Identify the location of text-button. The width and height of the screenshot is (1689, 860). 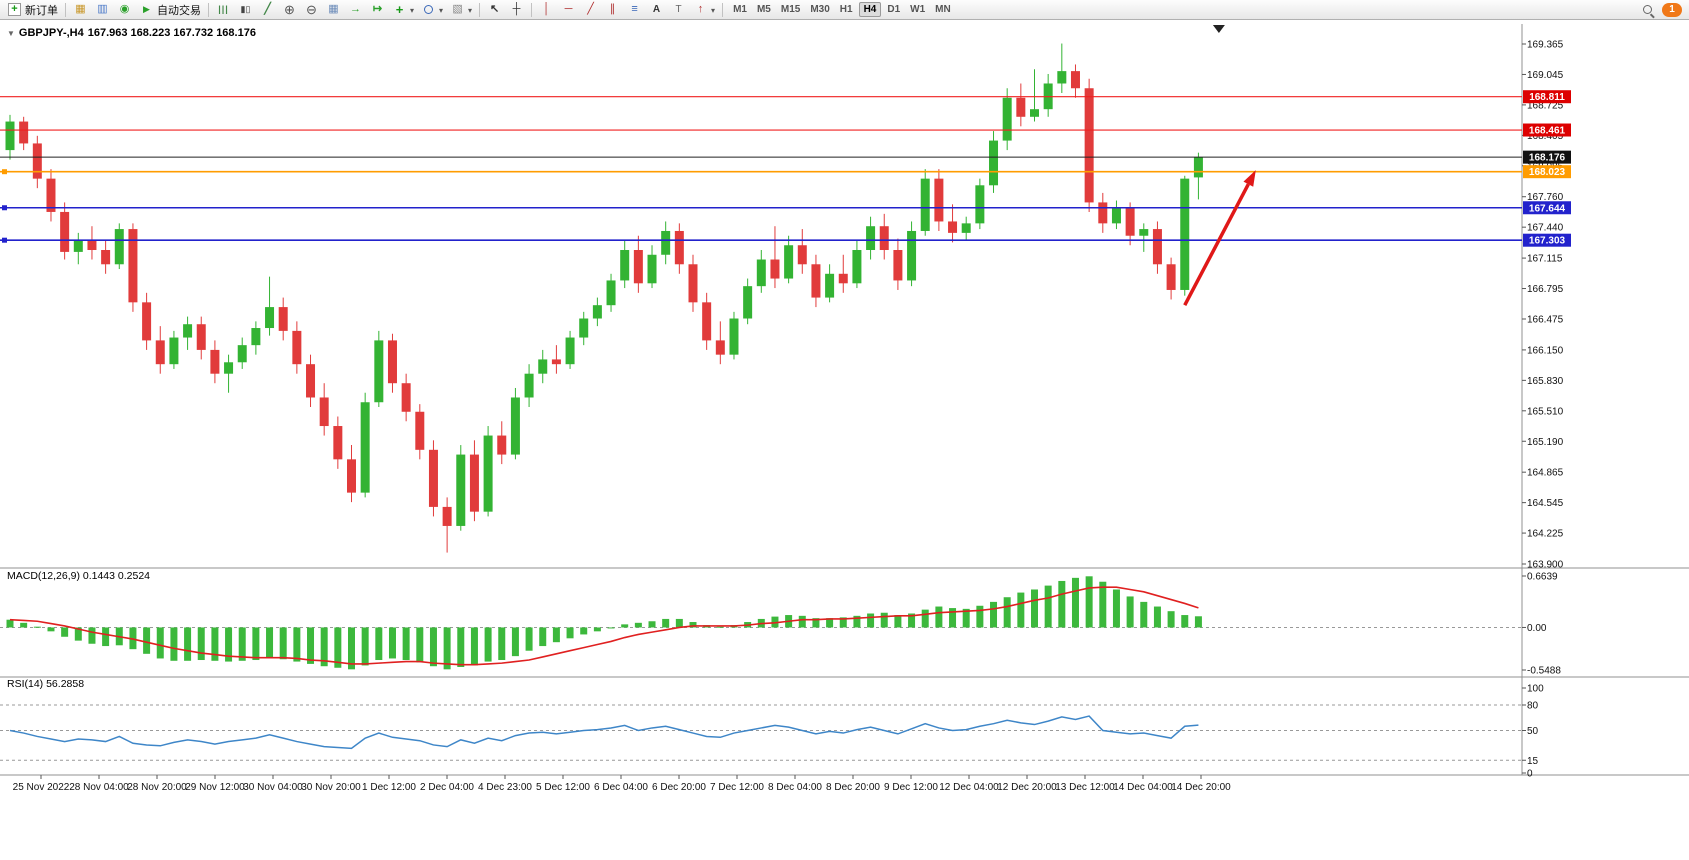
(656, 9).